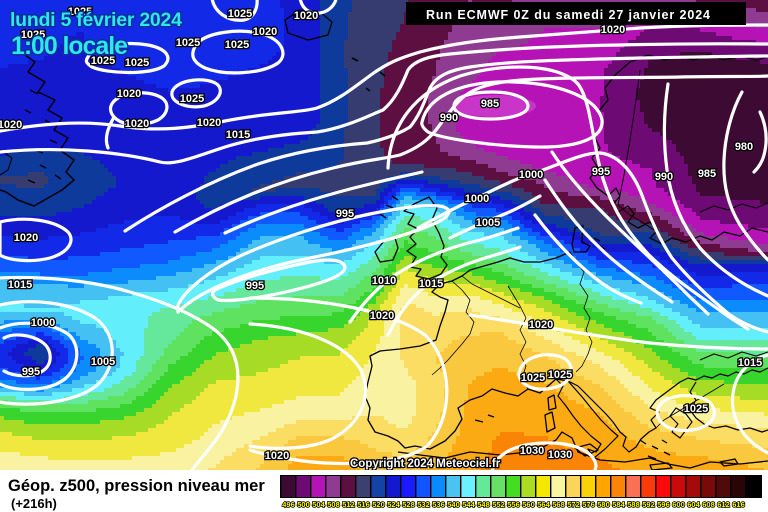 This screenshot has height=512, width=768. I want to click on svg-text: 596, so click(663, 504).